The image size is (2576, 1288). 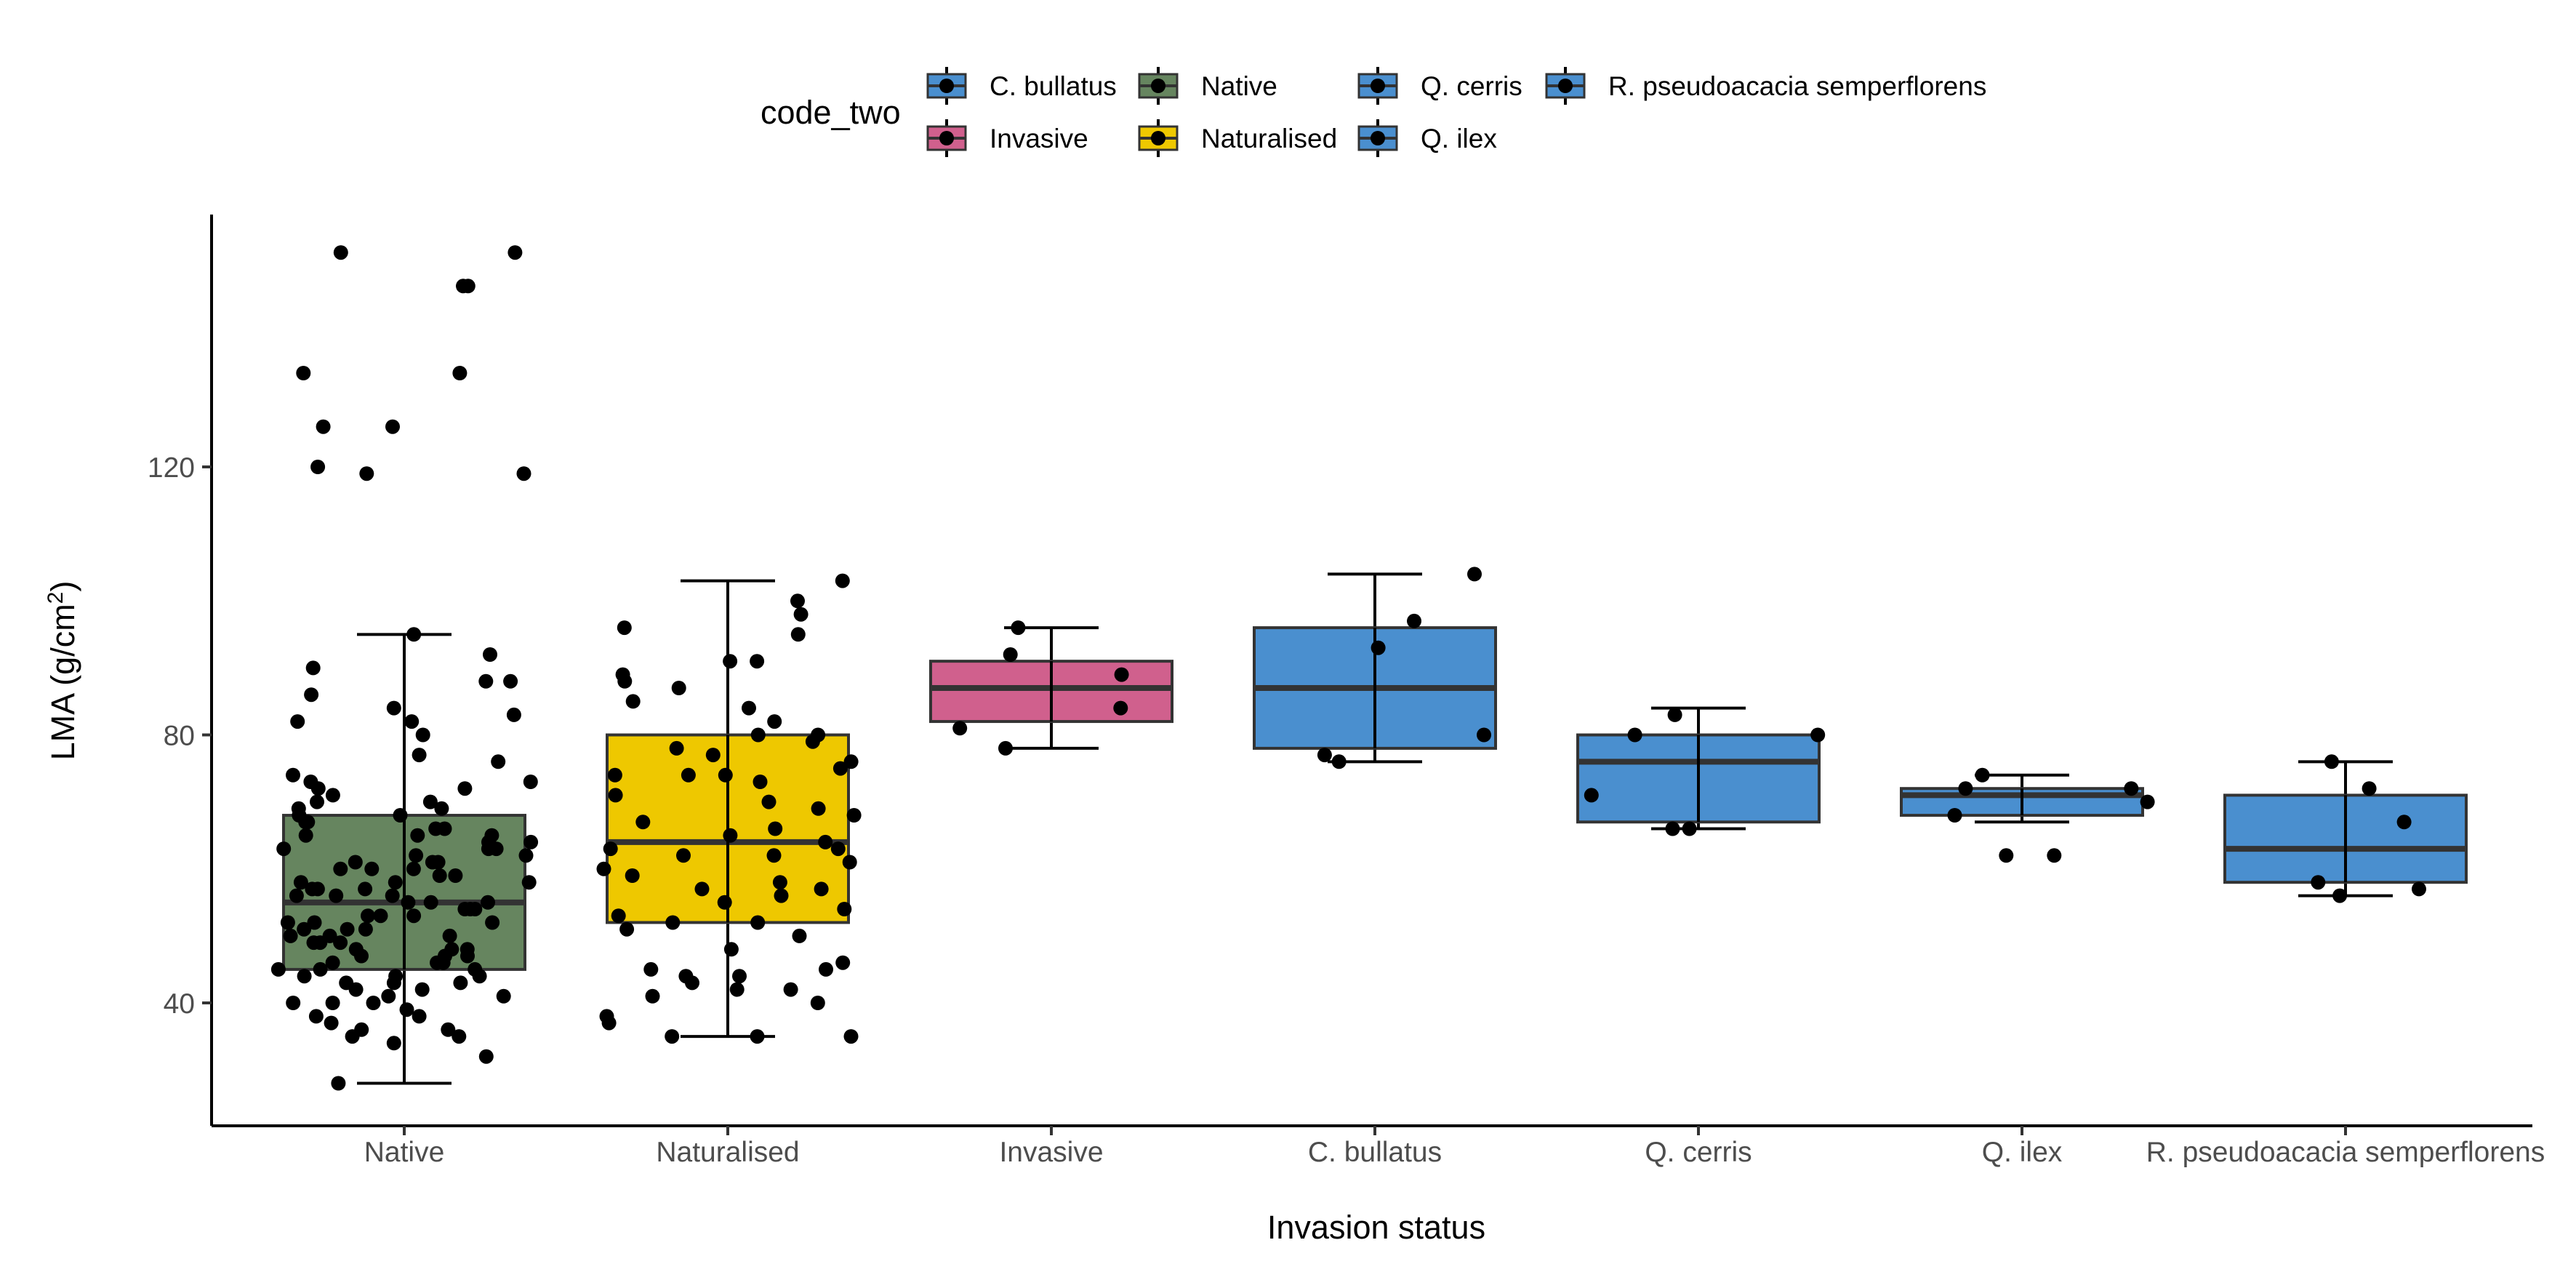 I want to click on x-tick-label-r-pseudoacacia-semperflorens: R. pseudoacacia semperflorens, so click(x=2346, y=1152).